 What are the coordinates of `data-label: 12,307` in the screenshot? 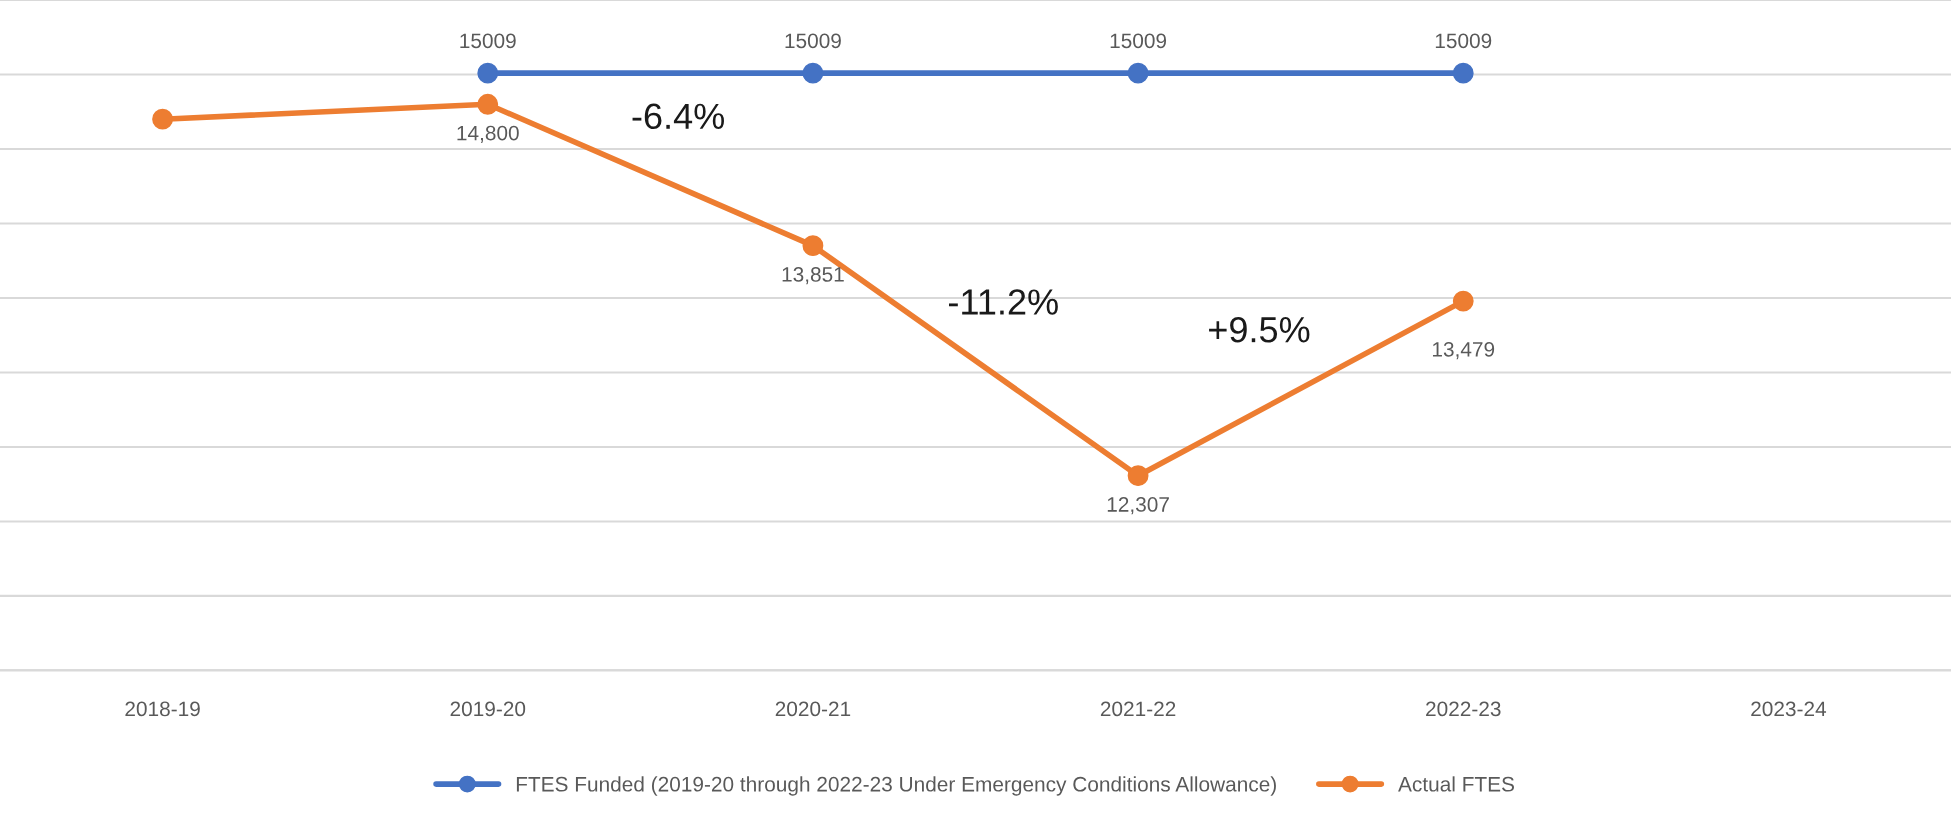 It's located at (1138, 506).